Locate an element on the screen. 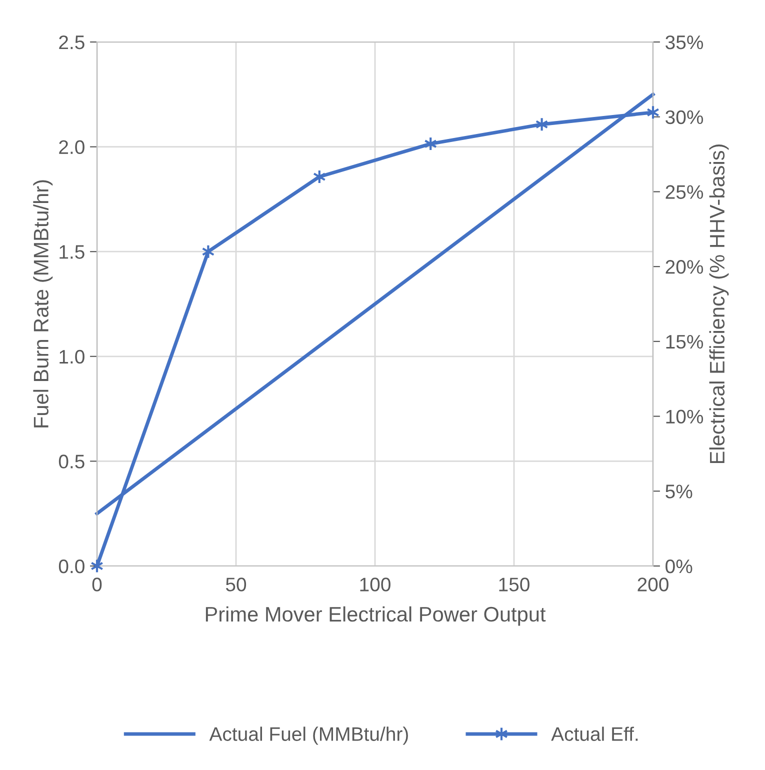  y-tick-label: 0.0 is located at coordinates (71, 566).